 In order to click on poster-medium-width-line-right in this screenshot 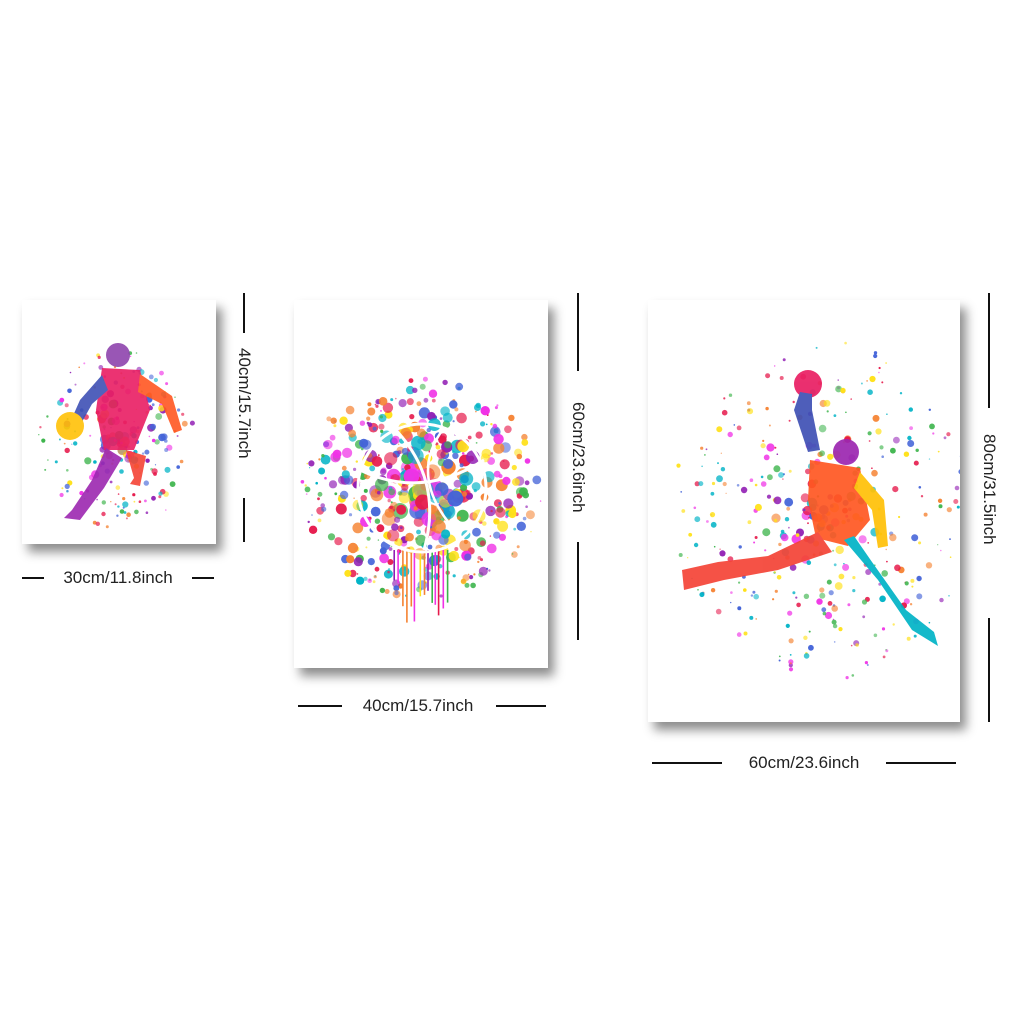, I will do `click(521, 706)`.